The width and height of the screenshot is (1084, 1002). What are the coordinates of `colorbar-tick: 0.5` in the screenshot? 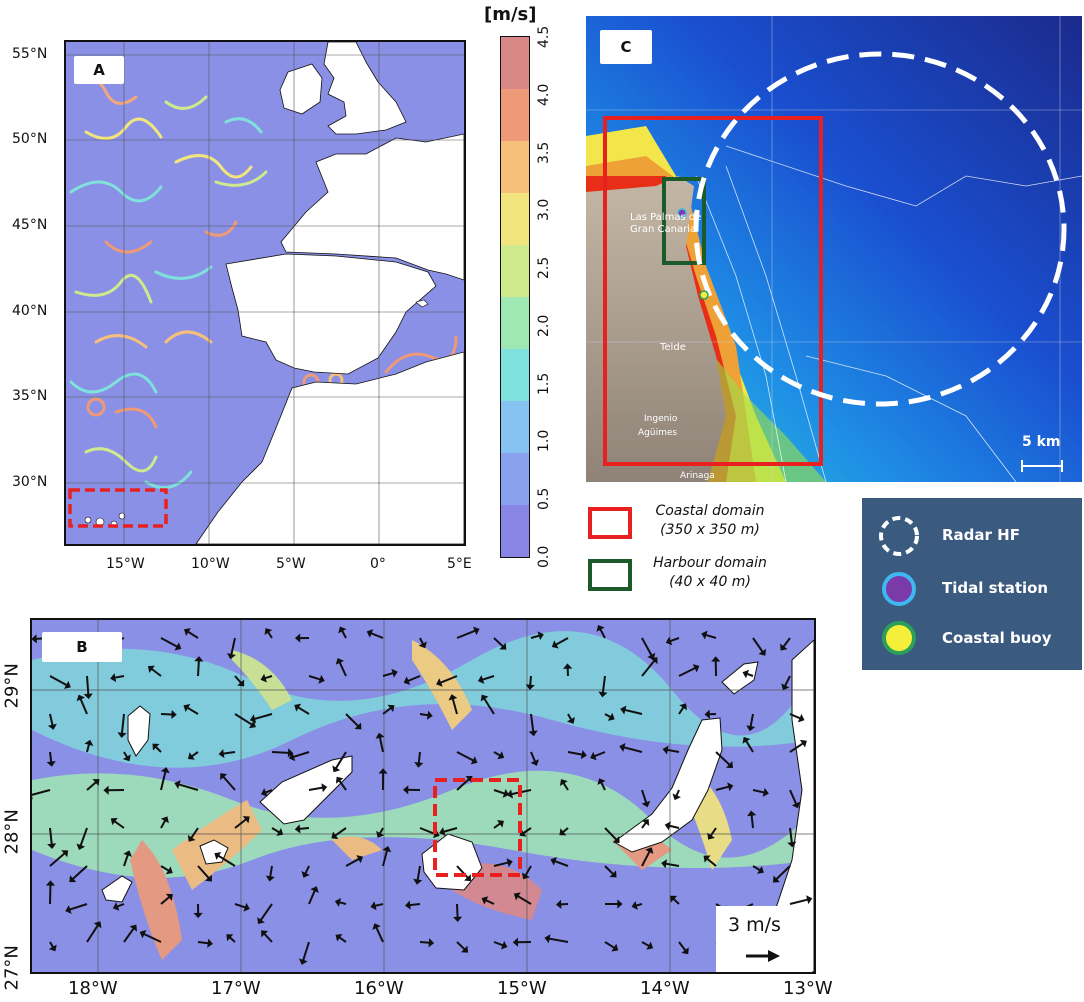 It's located at (544, 499).